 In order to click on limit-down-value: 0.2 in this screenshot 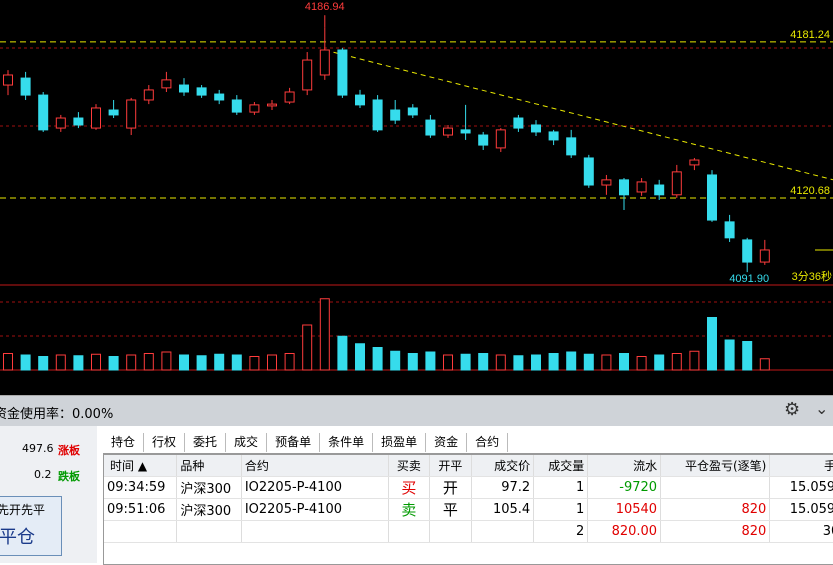, I will do `click(43, 474)`.